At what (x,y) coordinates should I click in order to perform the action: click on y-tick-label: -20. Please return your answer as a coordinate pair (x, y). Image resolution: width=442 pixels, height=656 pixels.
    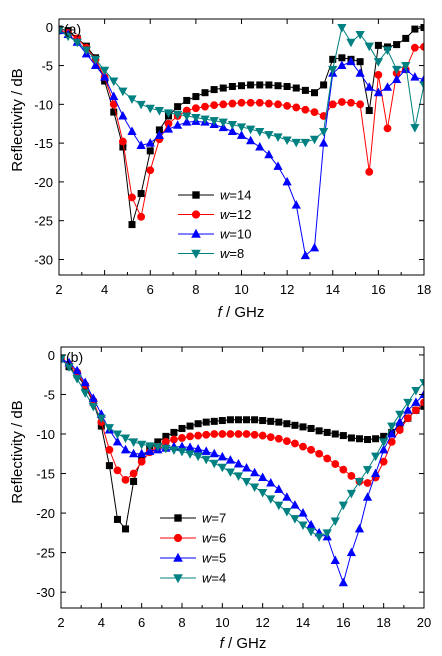
    Looking at the image, I should click on (45, 513).